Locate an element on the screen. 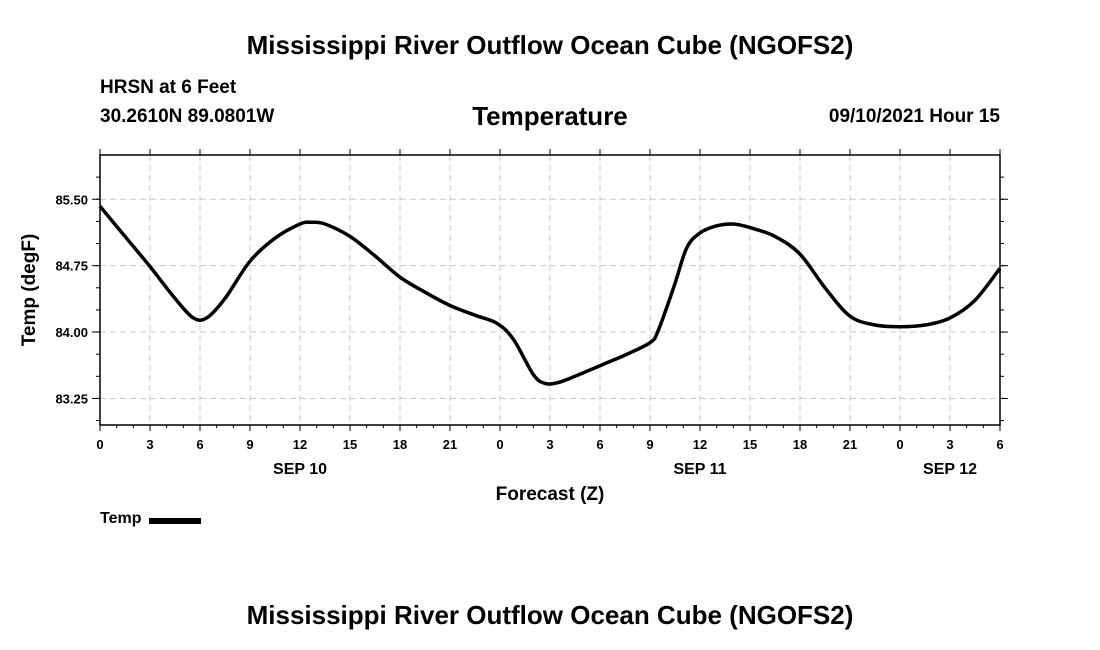  y-tick-label: 85.50 is located at coordinates (71, 199).